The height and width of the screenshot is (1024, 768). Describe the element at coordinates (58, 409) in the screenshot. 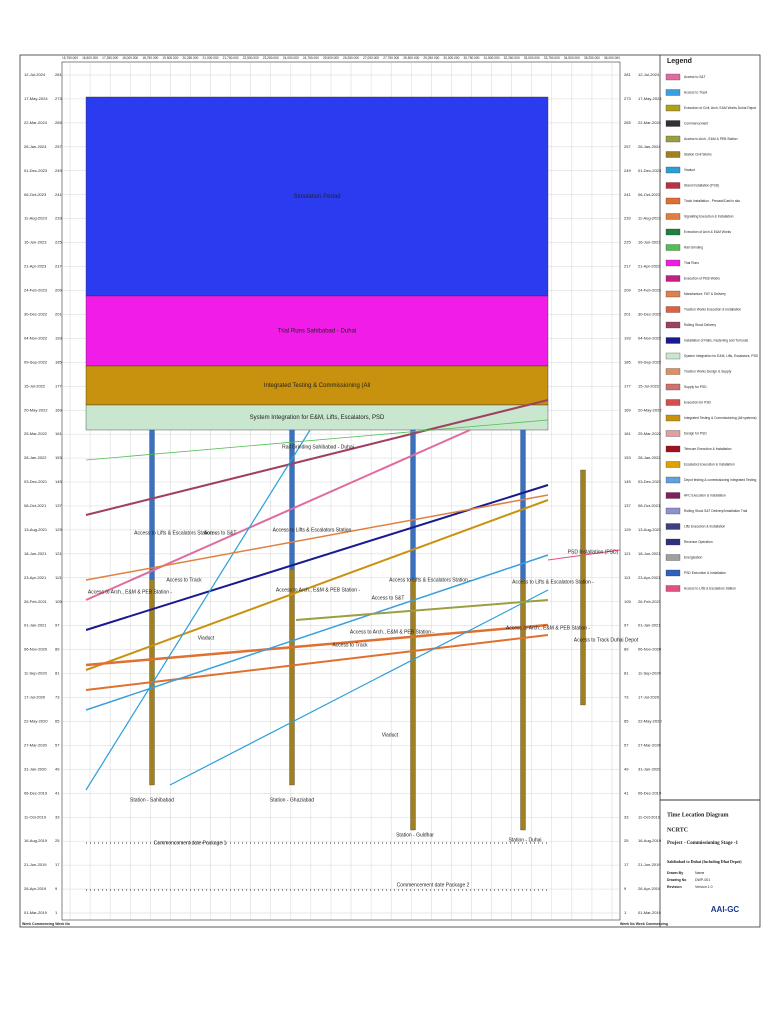

I see `week-left: 169` at that location.